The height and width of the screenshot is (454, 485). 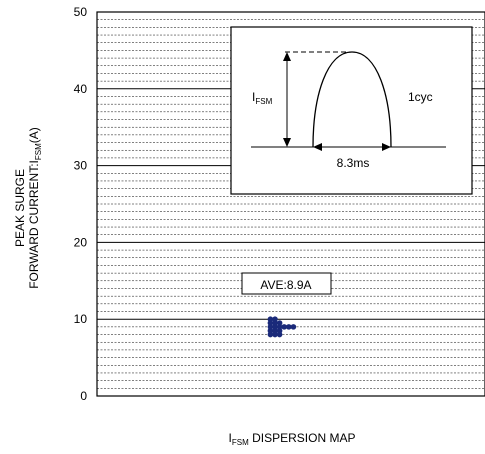 What do you see at coordinates (35, 208) in the screenshot?
I see `y-axis-label-line2: FORWARD CURRENT:IFSM(A)` at bounding box center [35, 208].